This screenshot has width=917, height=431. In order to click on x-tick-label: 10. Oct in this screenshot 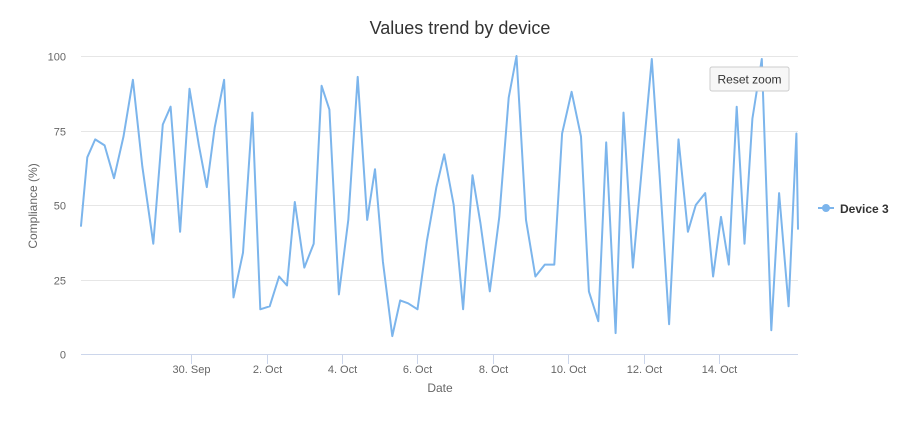, I will do `click(568, 370)`.